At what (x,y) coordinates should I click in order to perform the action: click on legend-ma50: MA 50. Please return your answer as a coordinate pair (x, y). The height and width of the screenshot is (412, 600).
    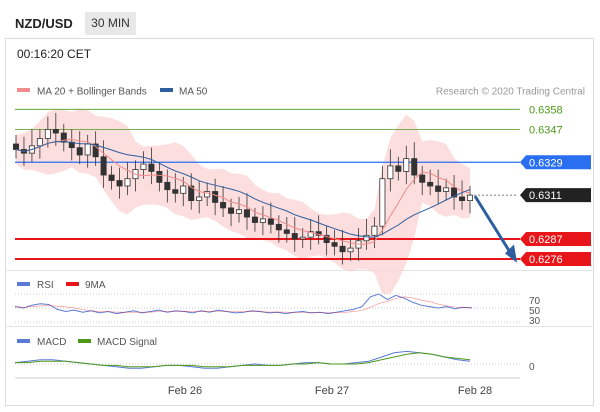
    Looking at the image, I should click on (193, 92).